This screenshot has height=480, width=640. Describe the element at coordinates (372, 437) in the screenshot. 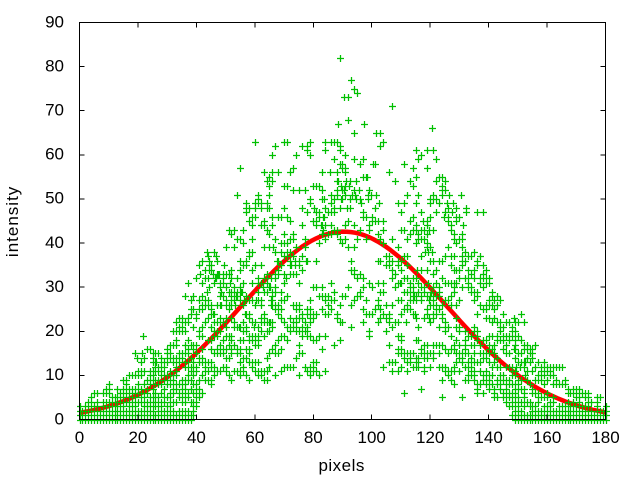

I see `svg-text: 100` at that location.